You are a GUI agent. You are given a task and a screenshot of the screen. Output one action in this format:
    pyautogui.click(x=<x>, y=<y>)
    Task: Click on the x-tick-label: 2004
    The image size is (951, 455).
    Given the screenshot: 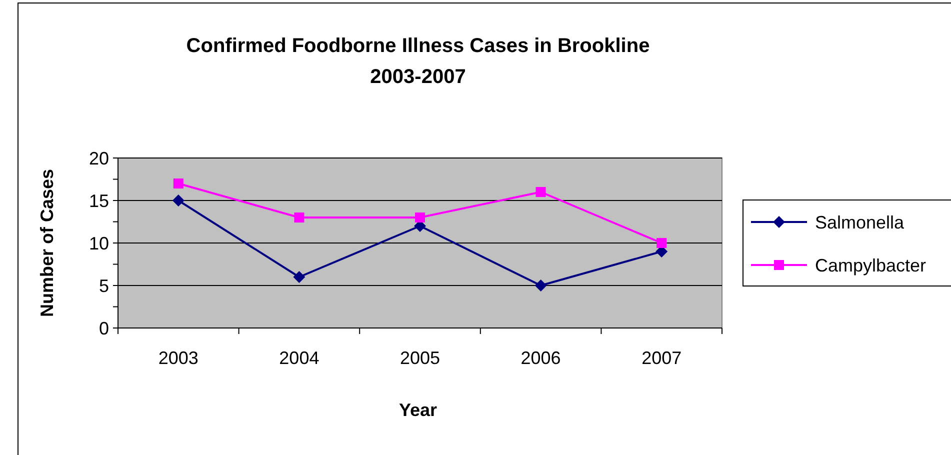 What is the action you would take?
    pyautogui.click(x=299, y=358)
    